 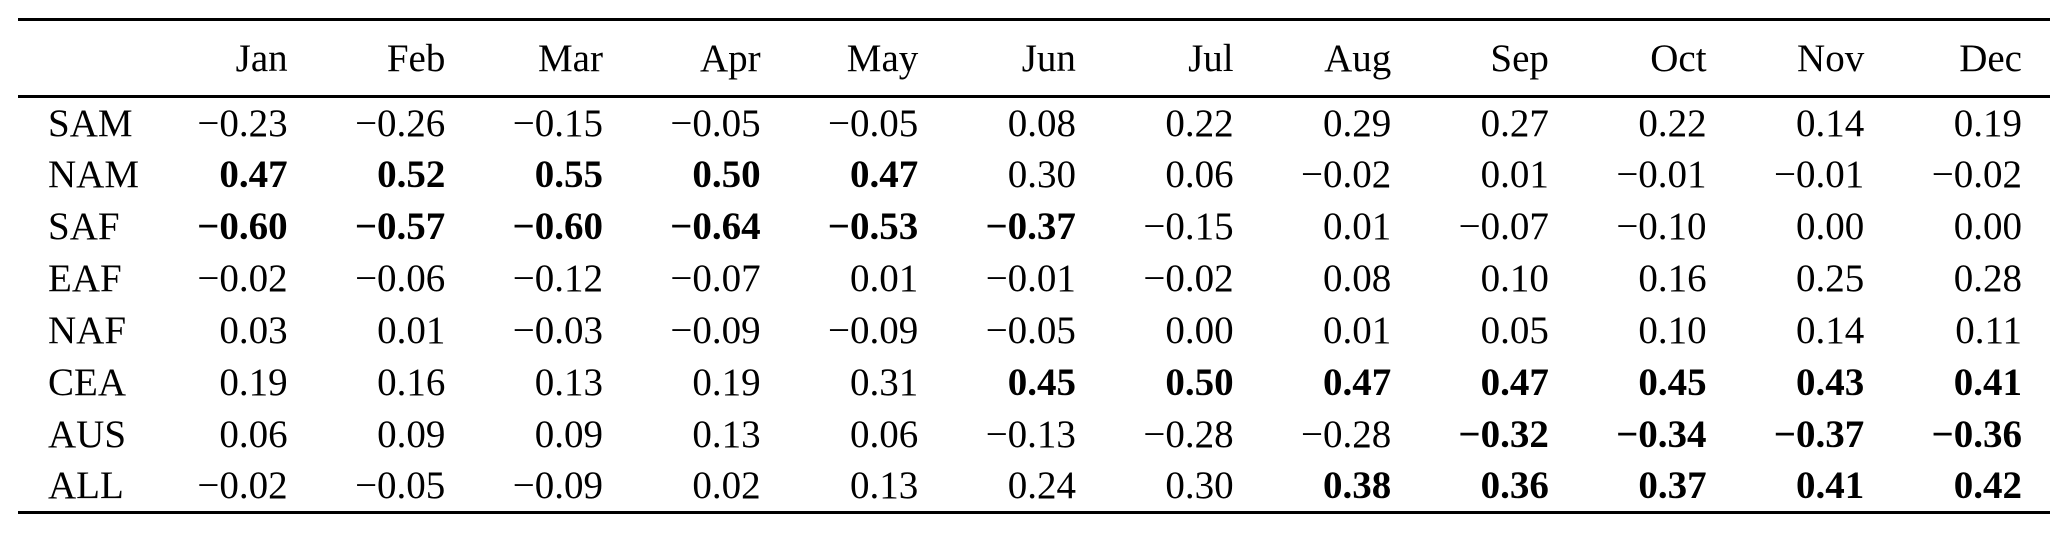 I want to click on cell-nam-jun: 0.30, so click(x=1041, y=174).